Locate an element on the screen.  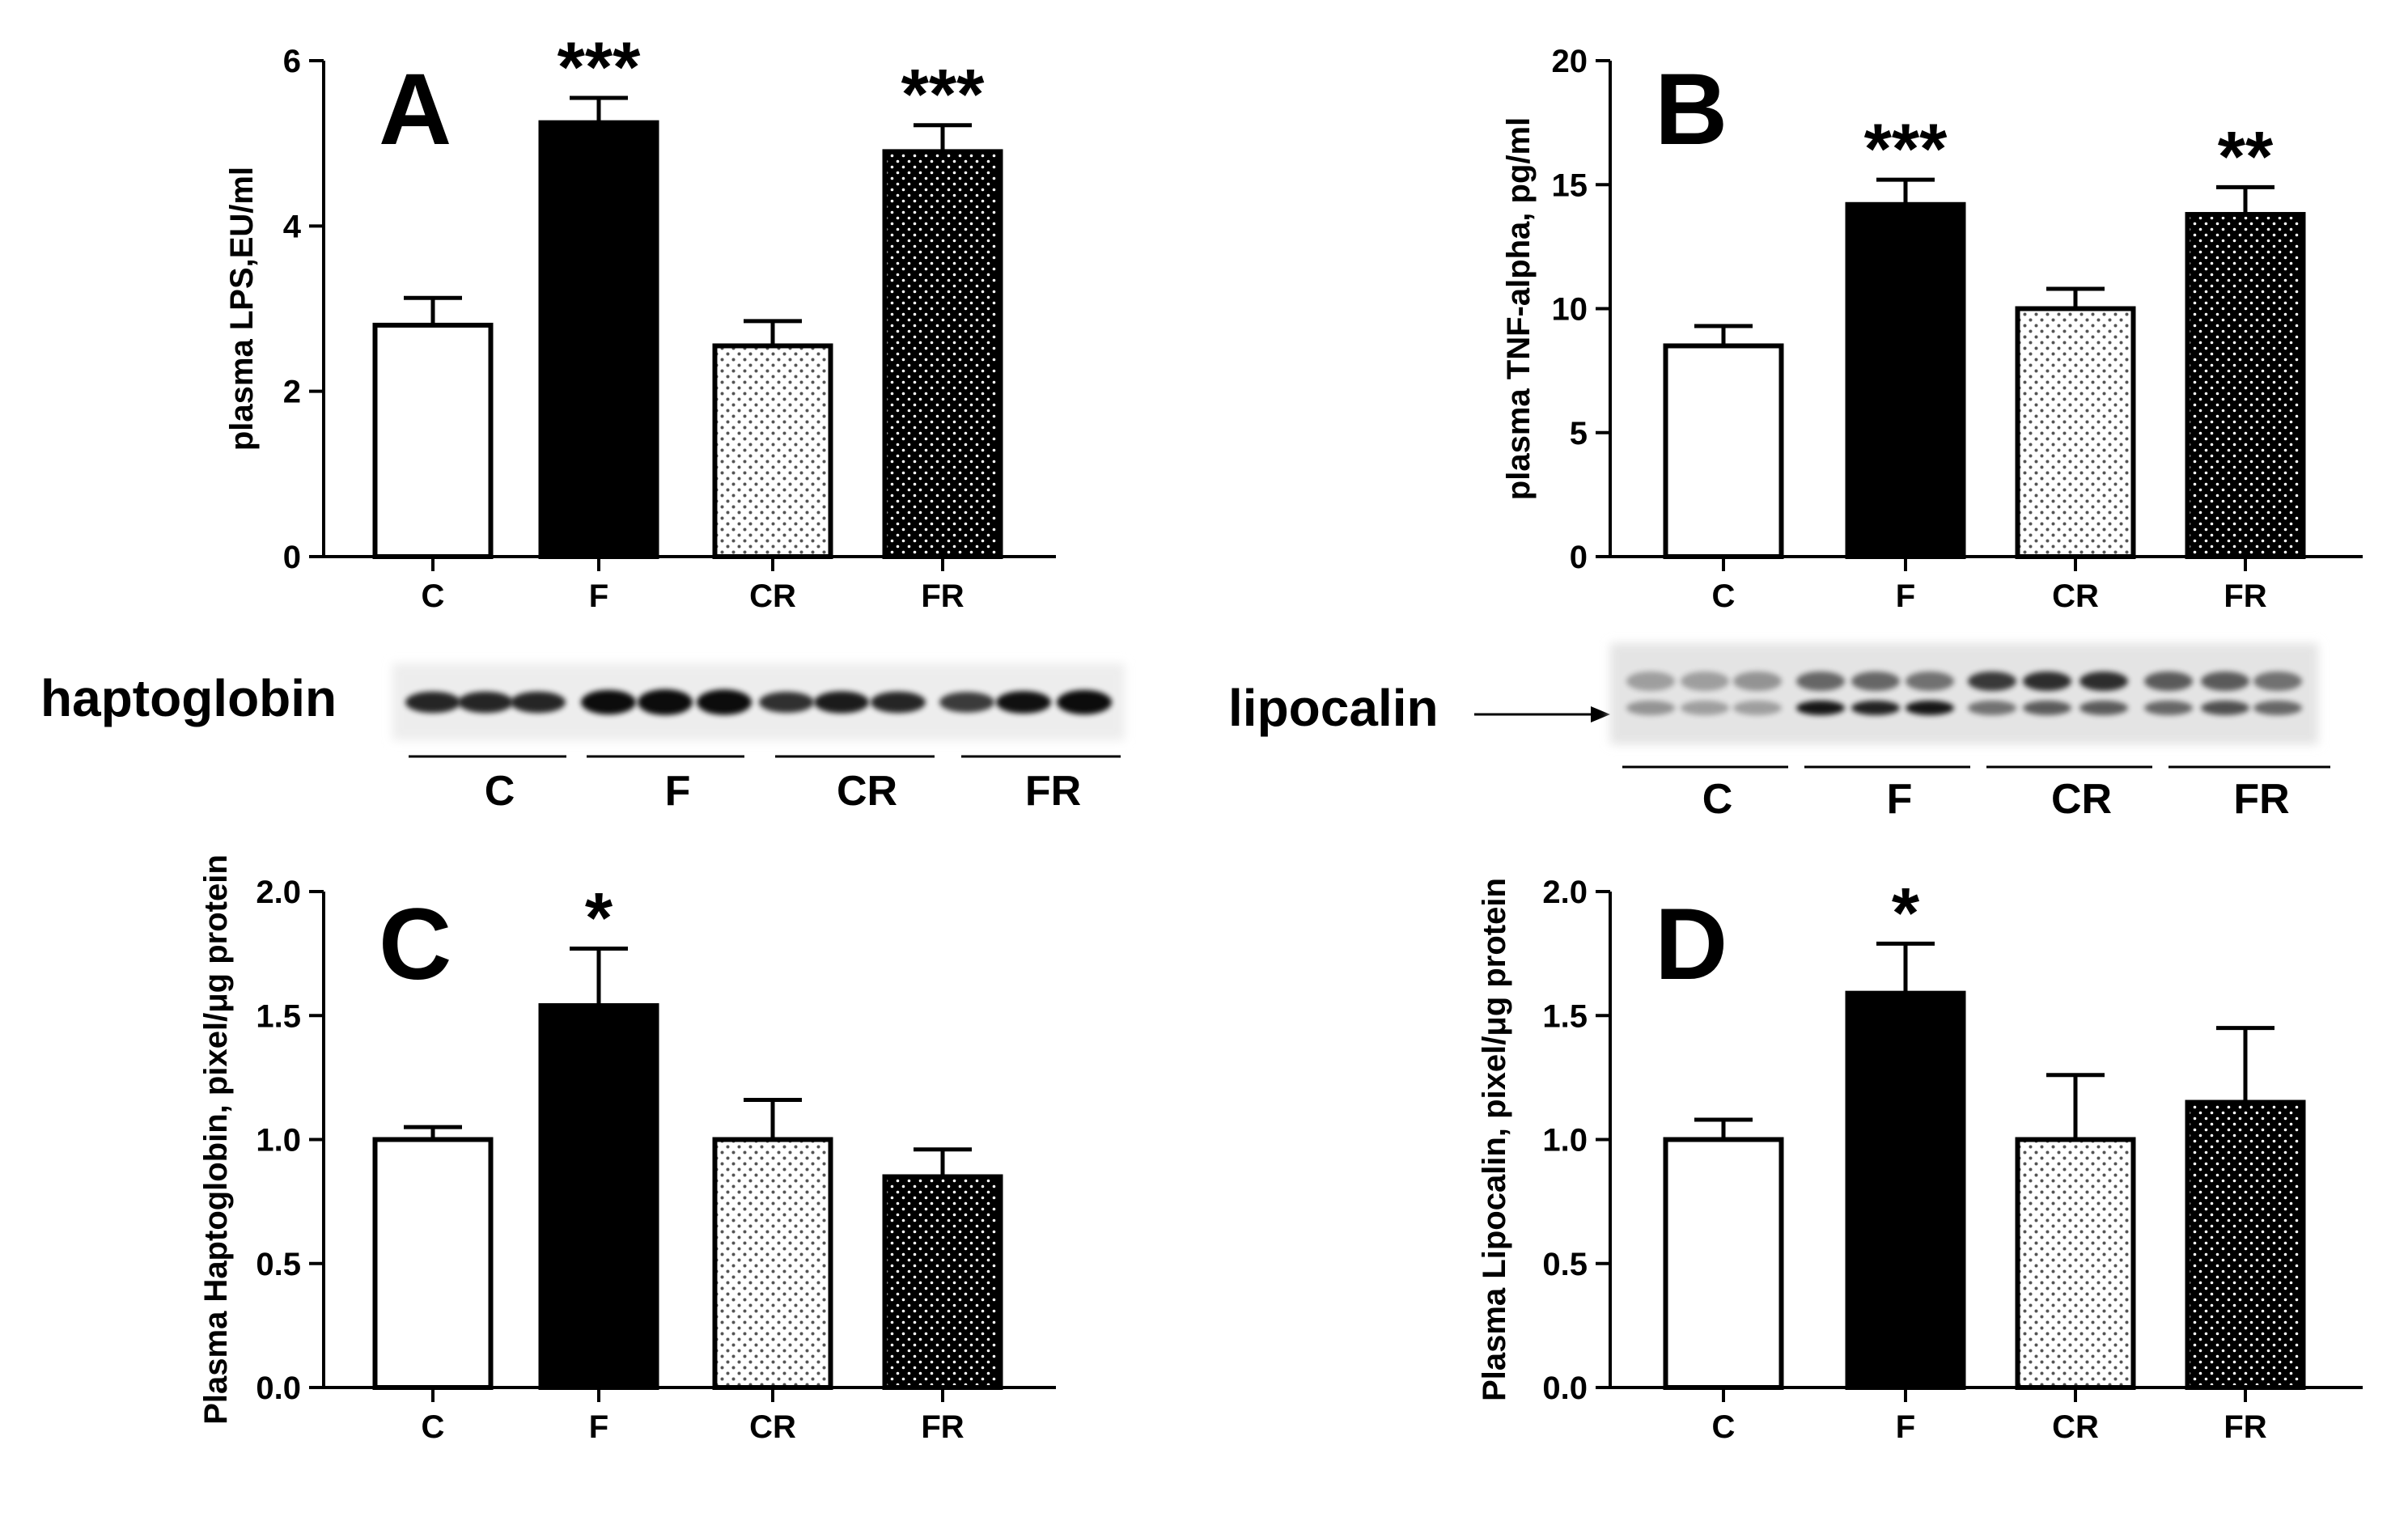
y-tick-label: 4 is located at coordinates (292, 226).